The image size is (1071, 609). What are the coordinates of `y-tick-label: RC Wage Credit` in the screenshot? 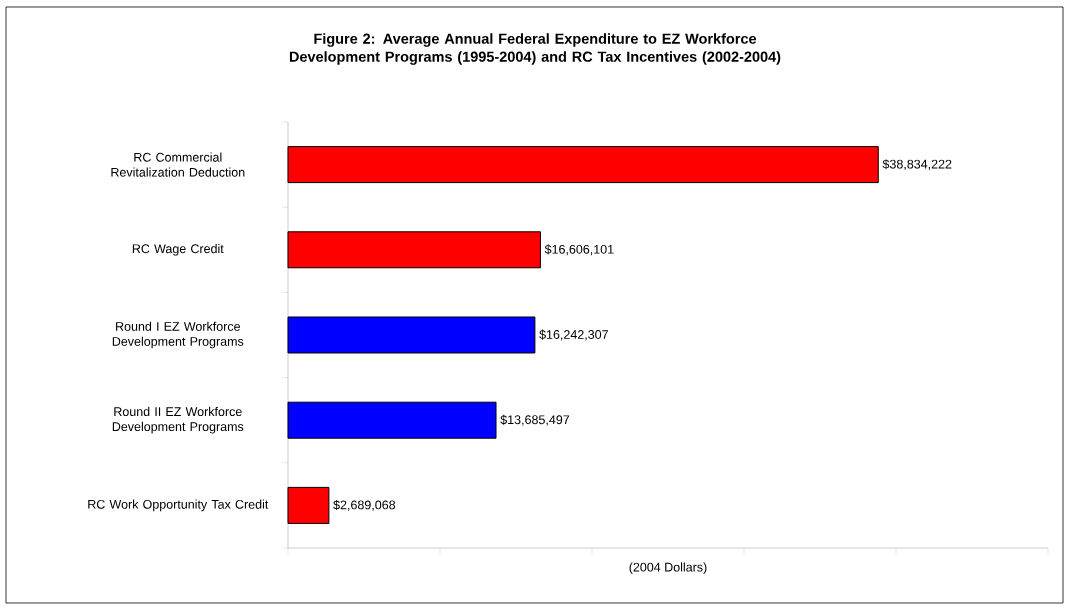 It's located at (178, 249).